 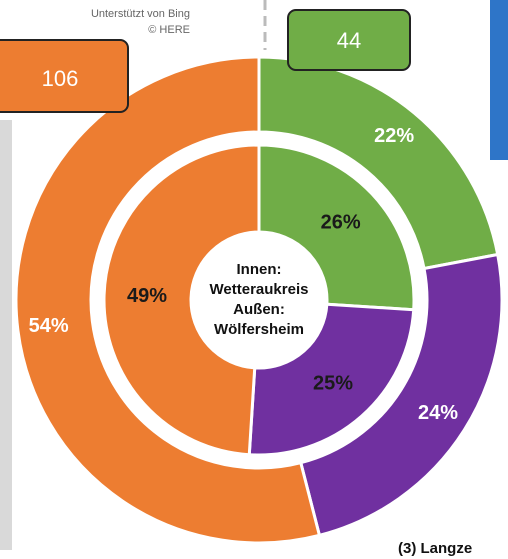 I want to click on side-panel, so click(x=499, y=80).